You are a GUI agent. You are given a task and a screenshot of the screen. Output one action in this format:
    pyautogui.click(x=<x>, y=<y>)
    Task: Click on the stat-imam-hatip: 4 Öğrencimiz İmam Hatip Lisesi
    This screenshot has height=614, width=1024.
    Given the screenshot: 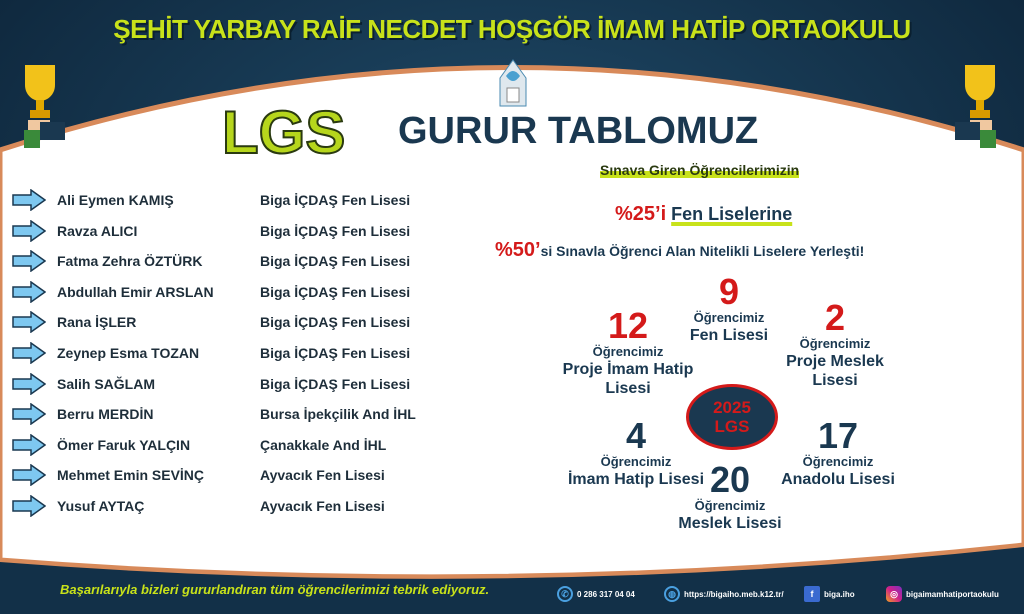 What is the action you would take?
    pyautogui.click(x=636, y=453)
    